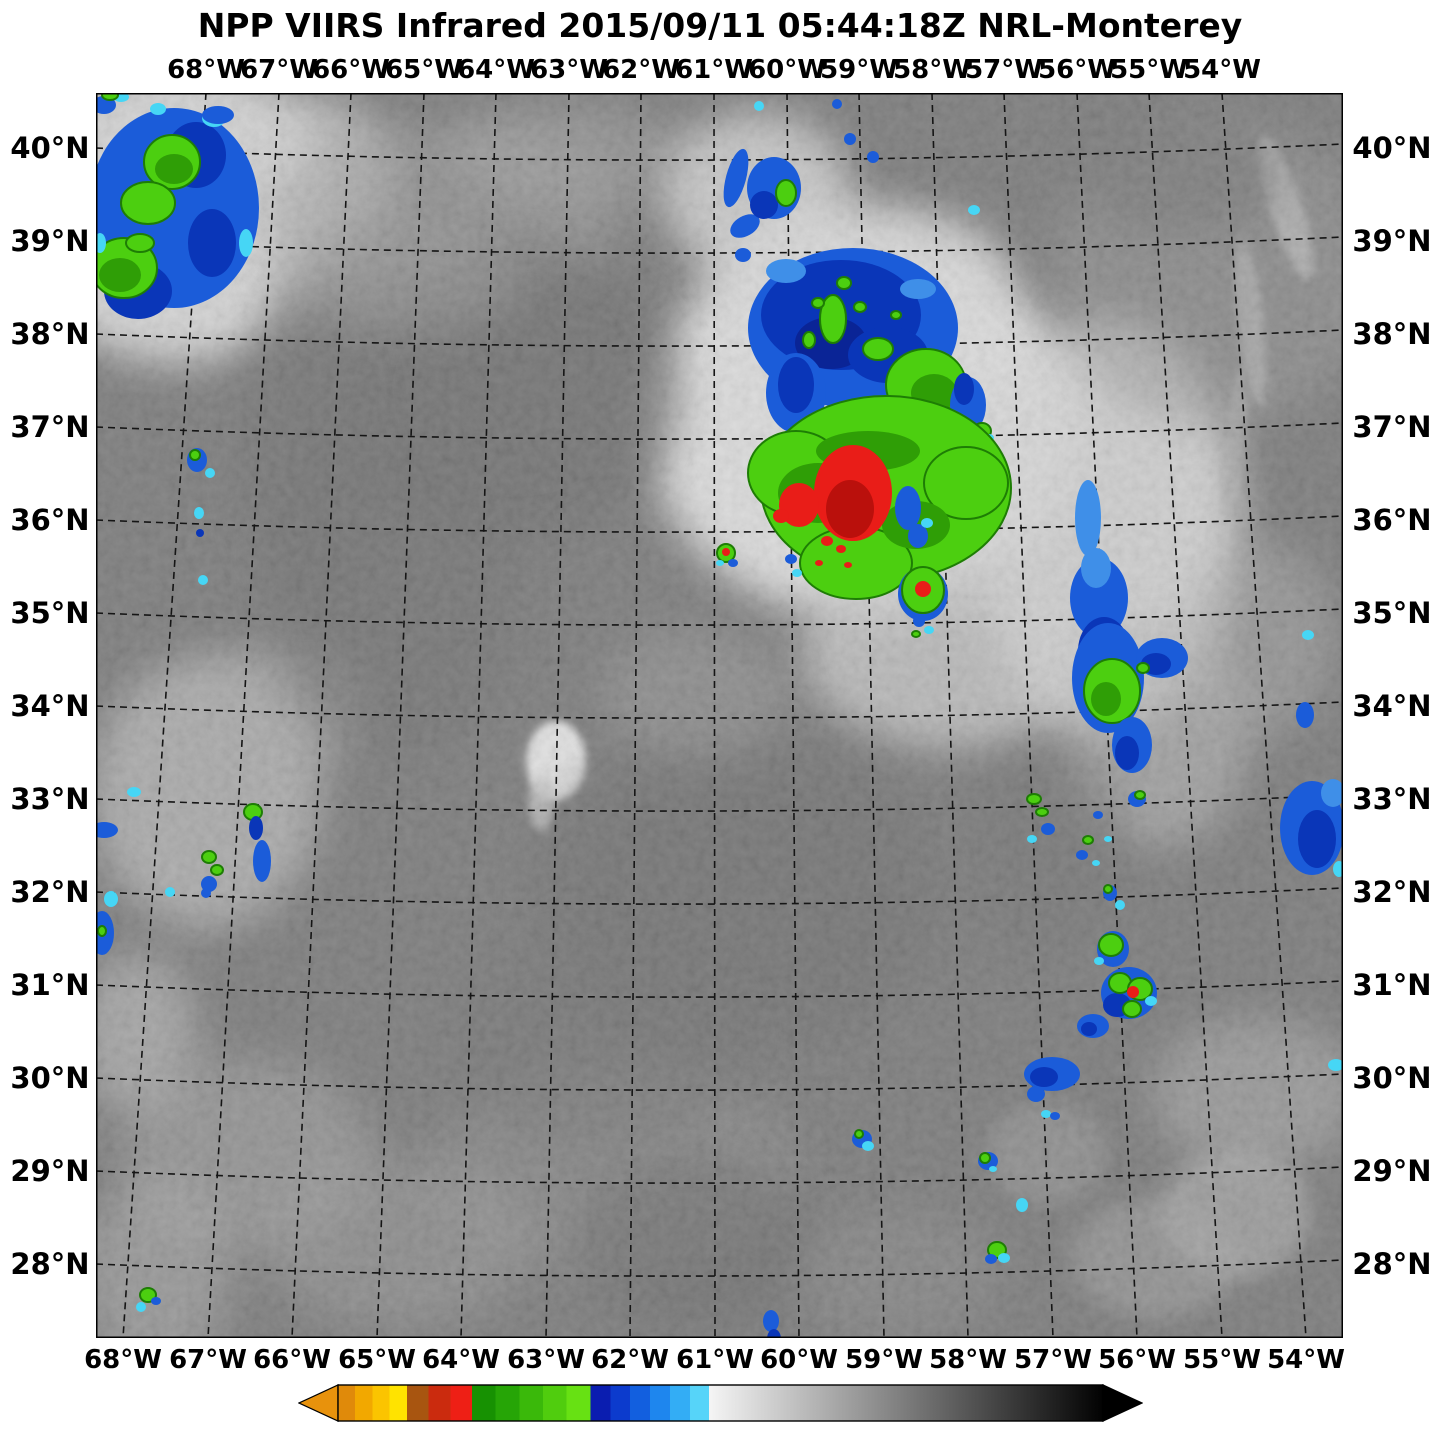 This screenshot has height=1430, width=1440. Describe the element at coordinates (787, 70) in the screenshot. I see `lon-label-top-60°W: 60°W` at that location.